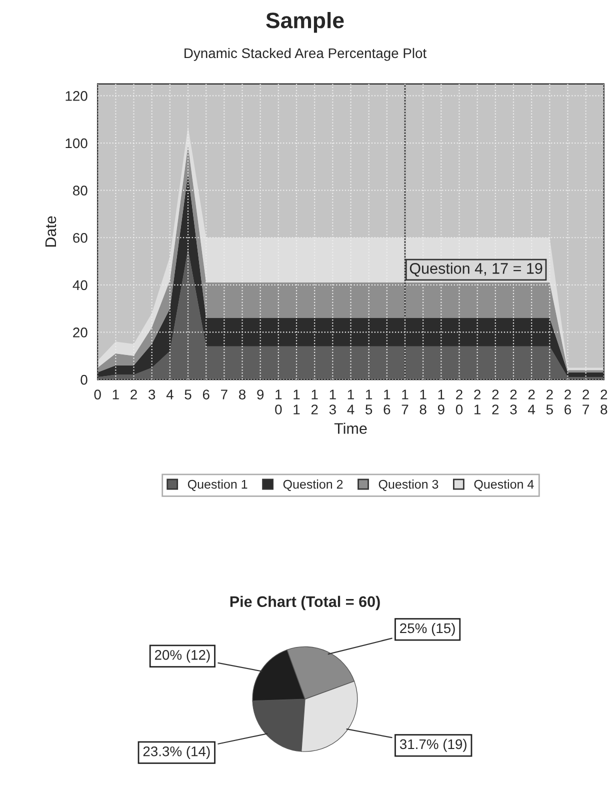 Image resolution: width=610 pixels, height=799 pixels. What do you see at coordinates (97, 395) in the screenshot?
I see `x-tick-label: 0` at bounding box center [97, 395].